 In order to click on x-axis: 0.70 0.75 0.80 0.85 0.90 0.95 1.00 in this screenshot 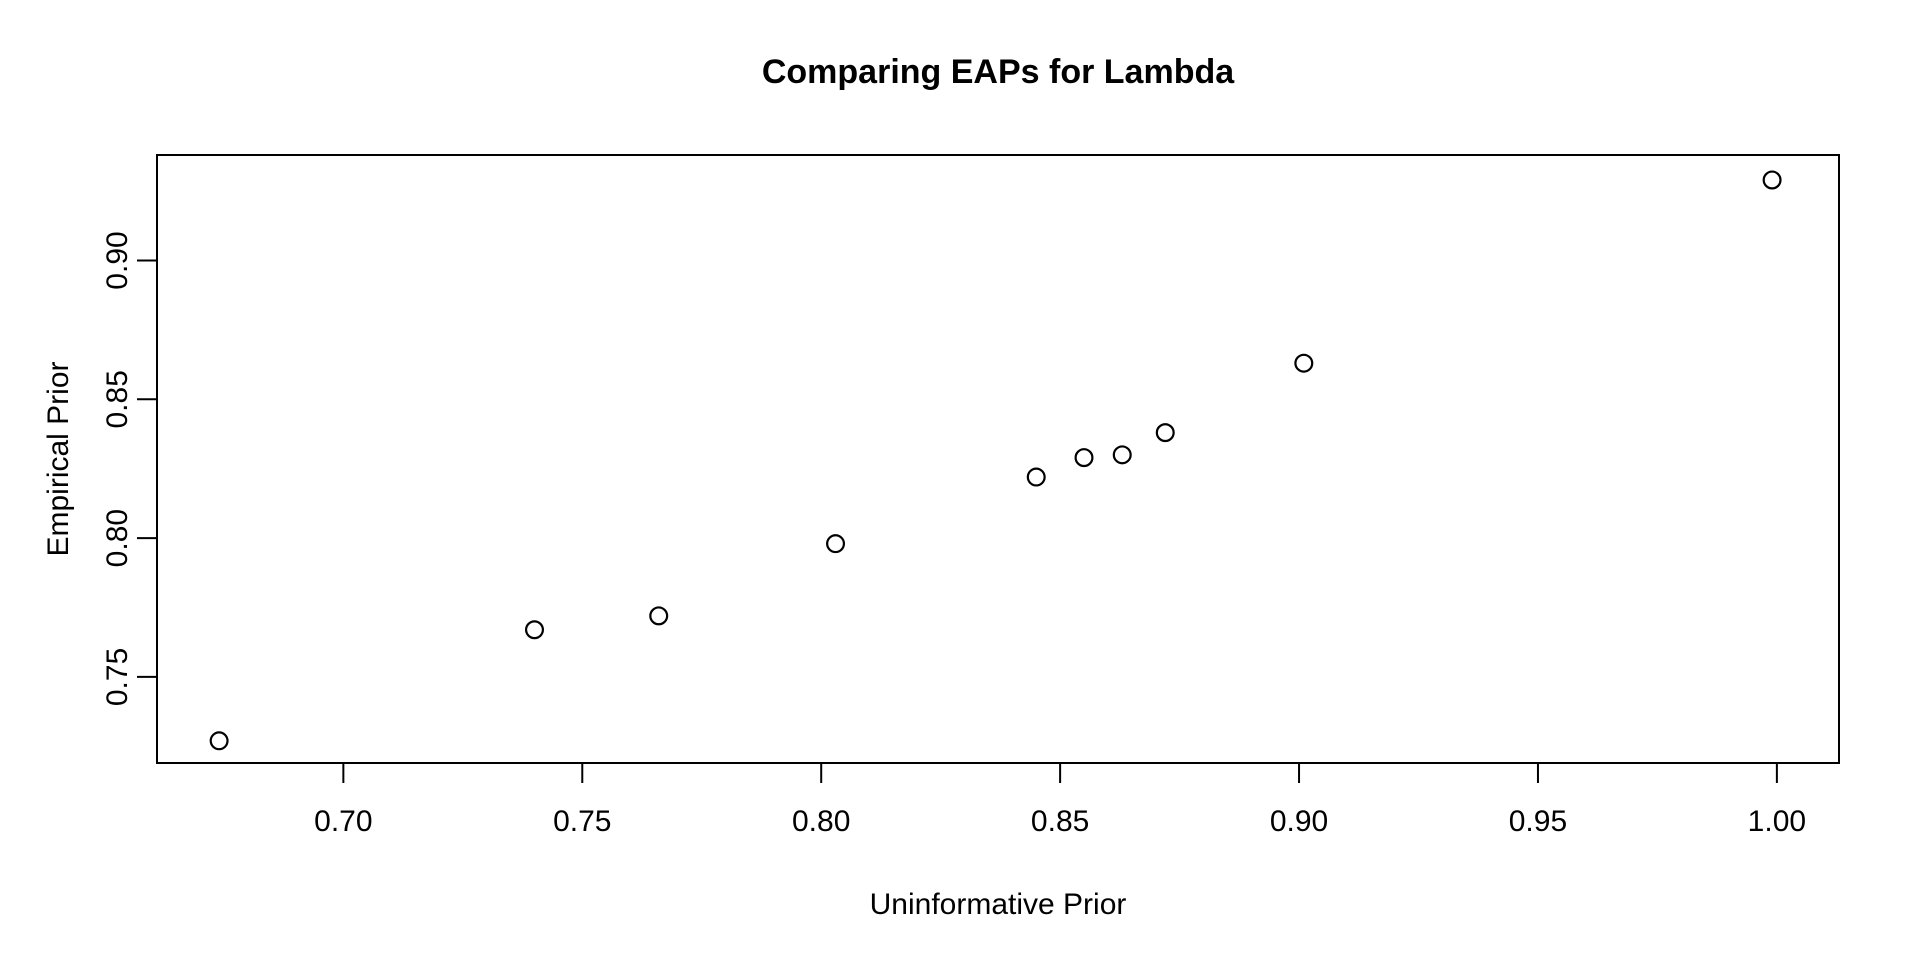, I will do `click(1060, 800)`.